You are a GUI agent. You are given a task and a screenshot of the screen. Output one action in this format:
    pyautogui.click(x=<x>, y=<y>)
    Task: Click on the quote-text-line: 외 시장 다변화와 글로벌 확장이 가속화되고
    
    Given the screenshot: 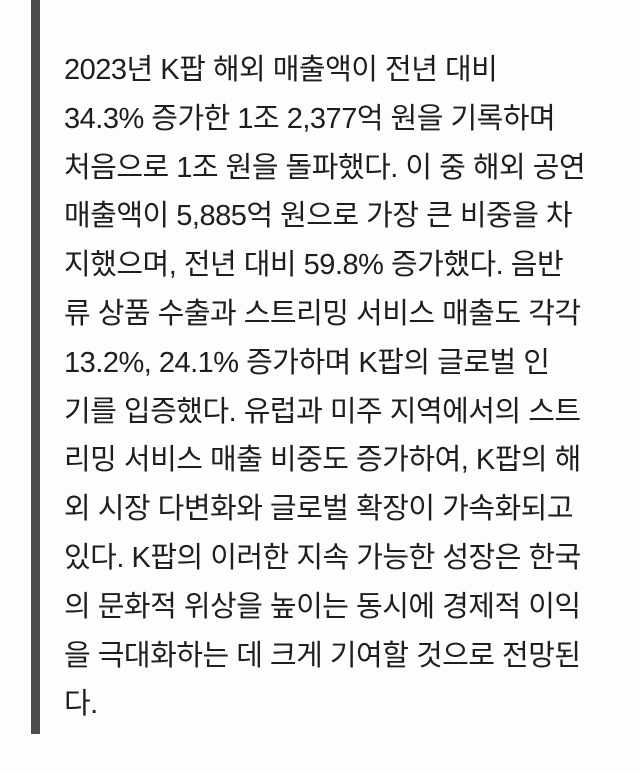 What is the action you would take?
    pyautogui.click(x=319, y=509)
    